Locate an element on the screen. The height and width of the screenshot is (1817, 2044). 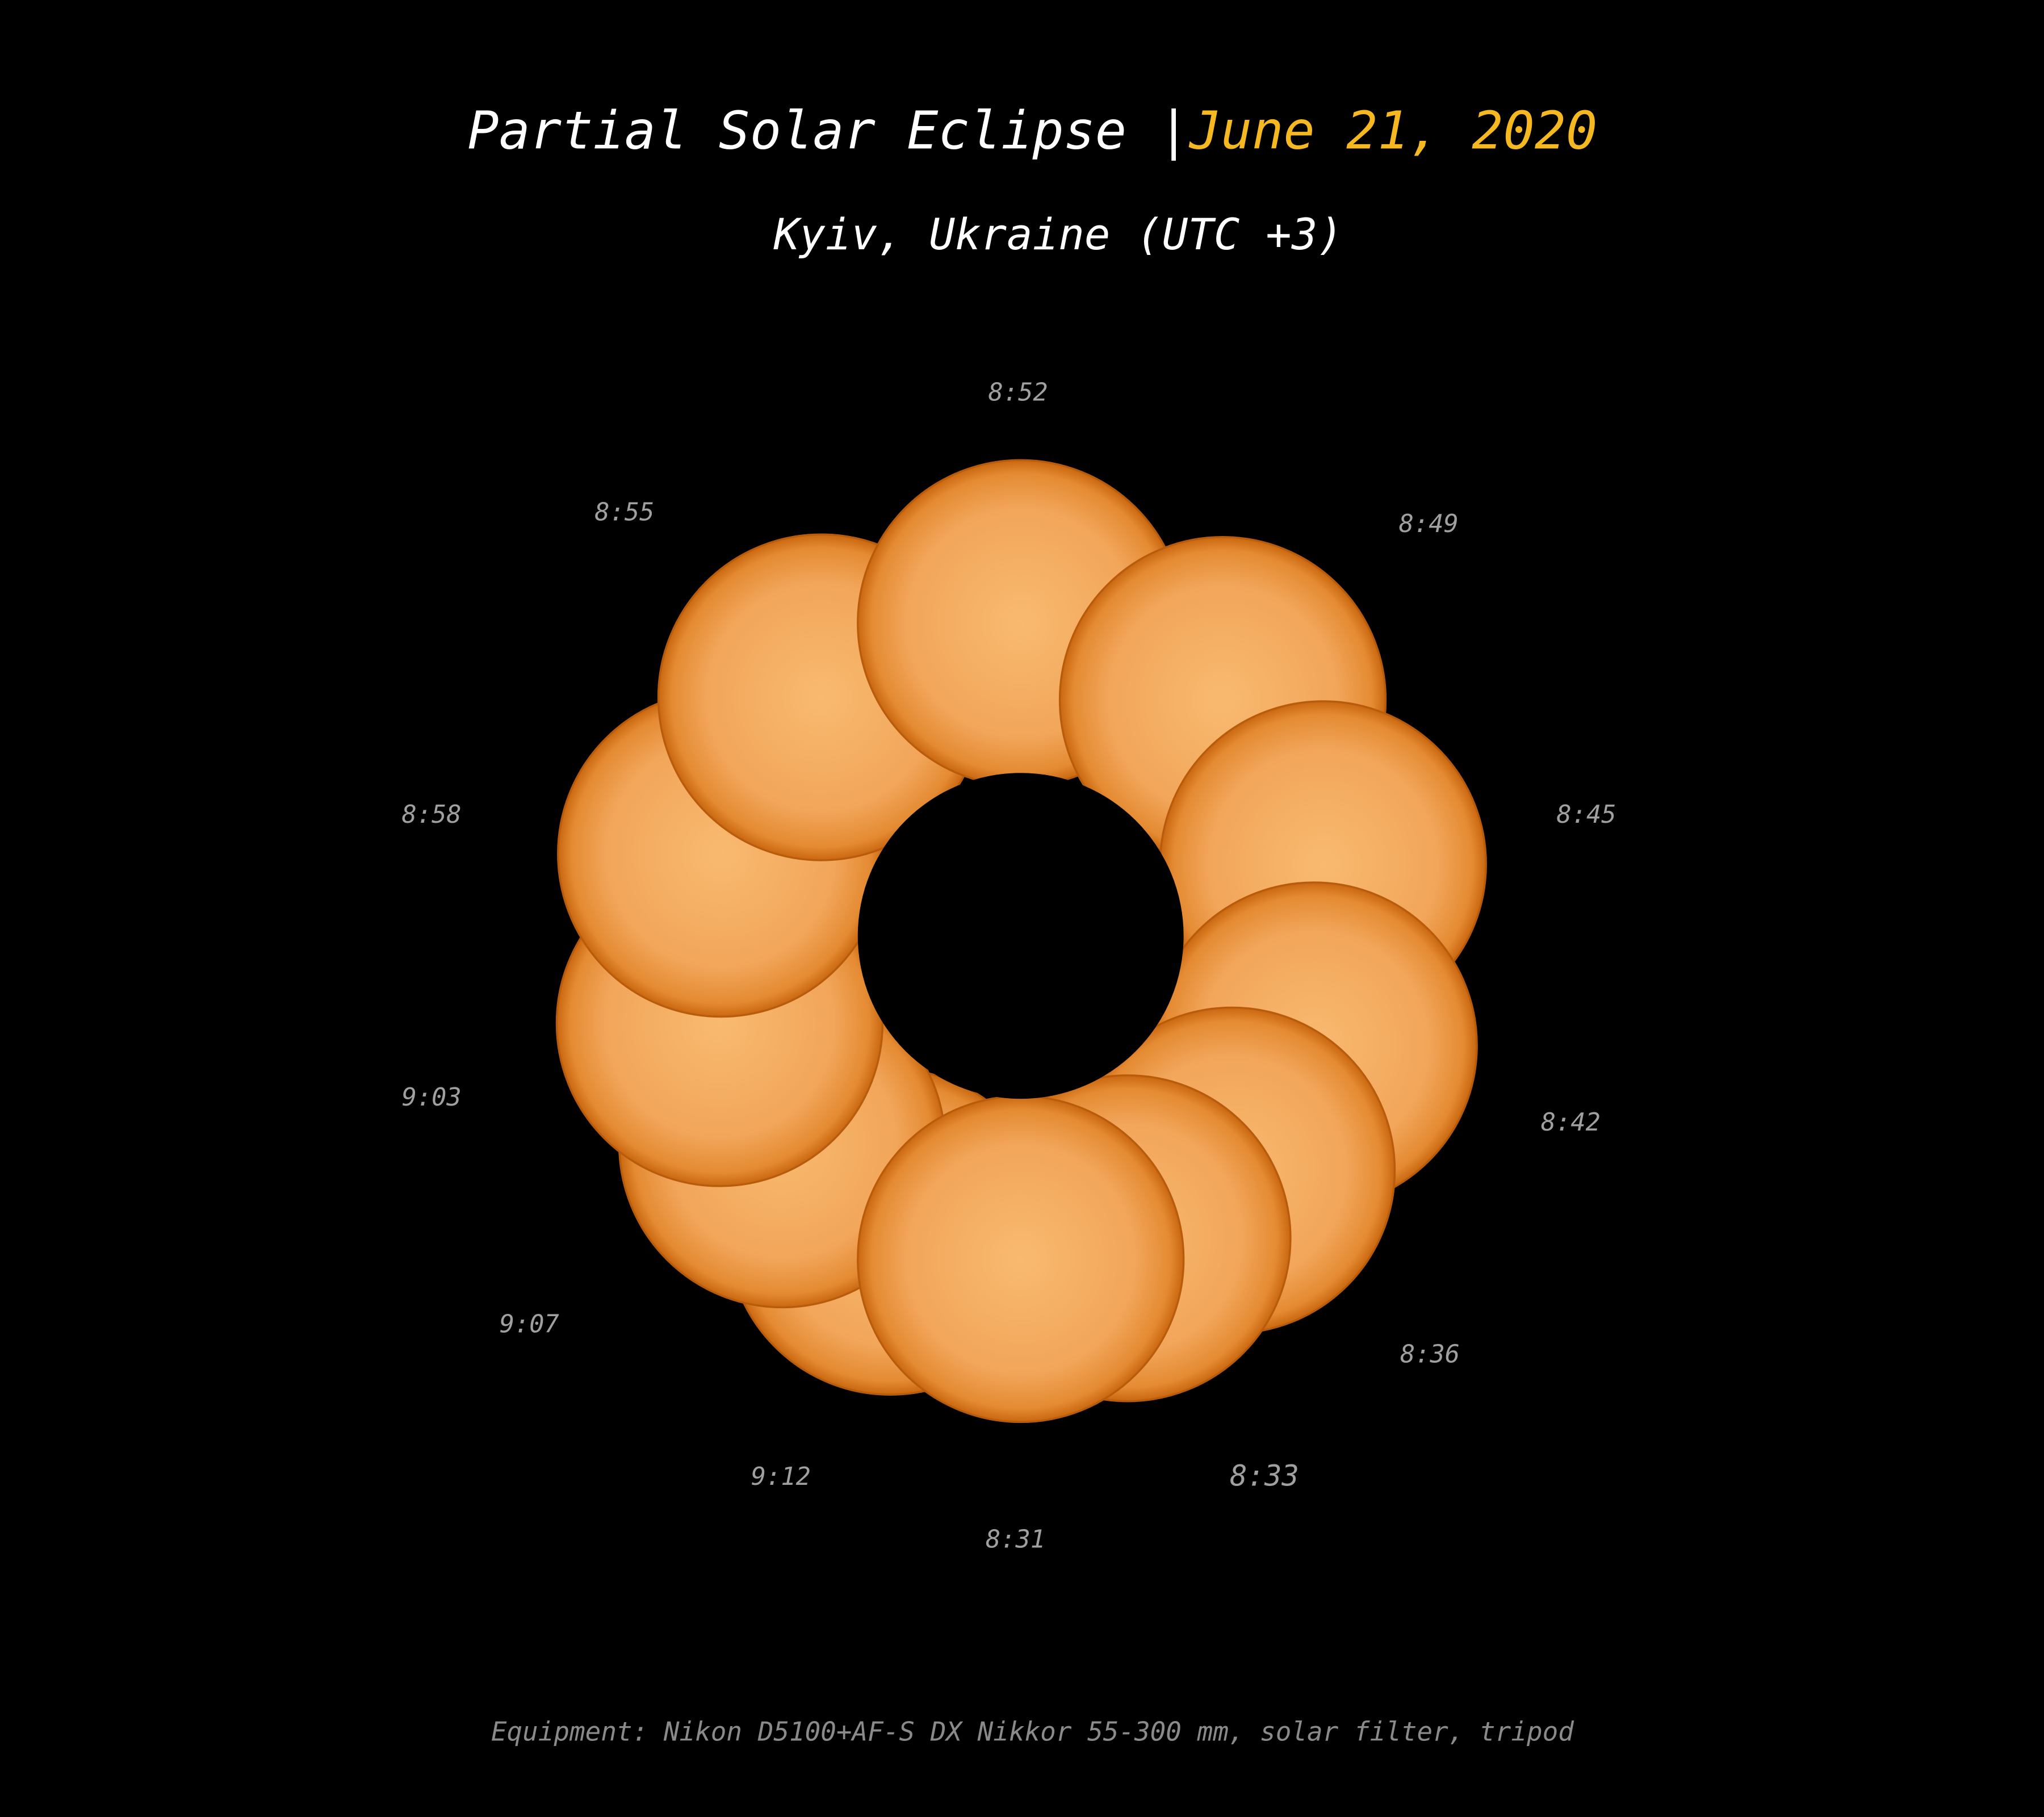
time-label: 9:03 is located at coordinates (432, 1097).